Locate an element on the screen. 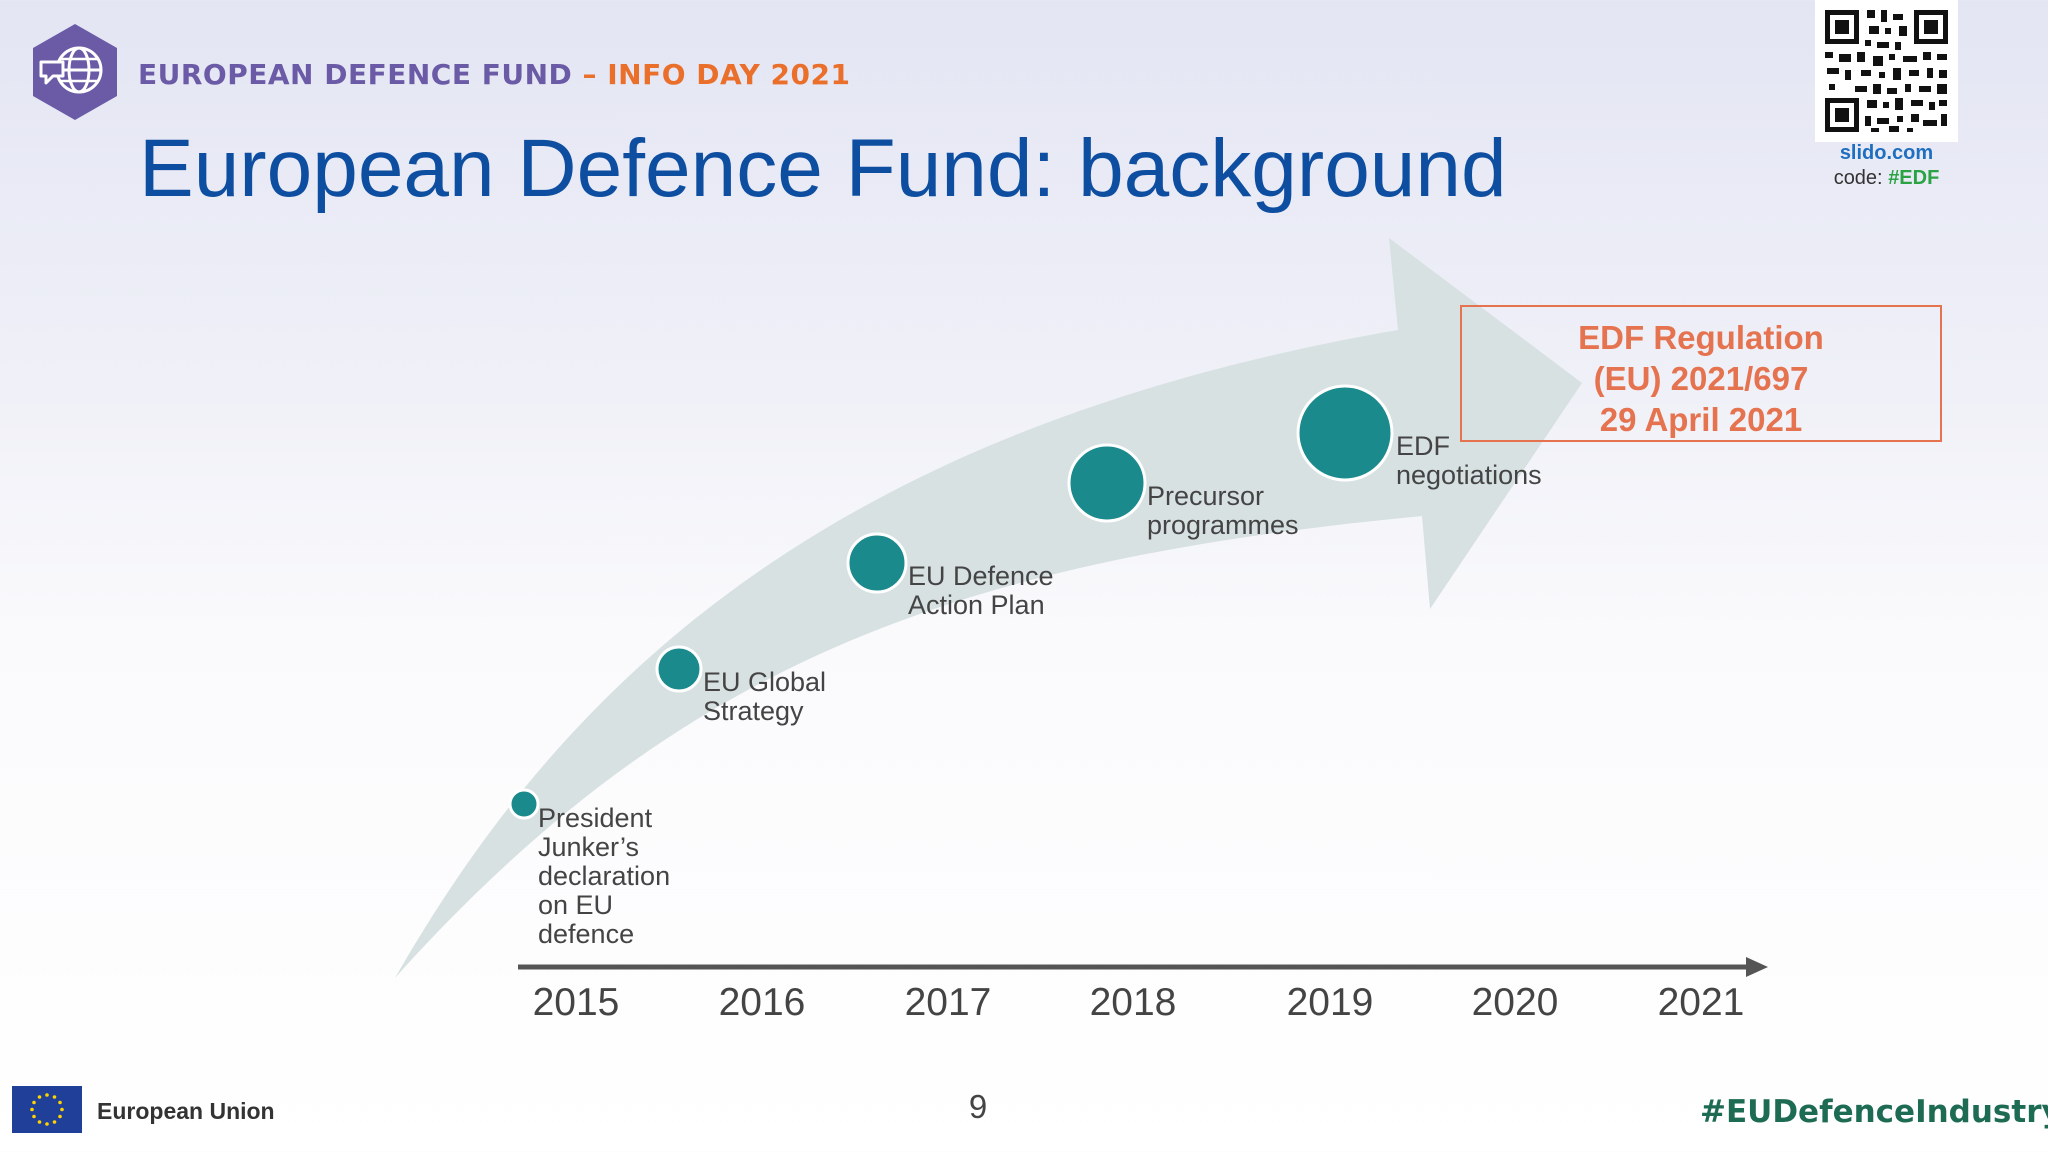 Image resolution: width=2048 pixels, height=1152 pixels. year-2017: 2017 is located at coordinates (948, 1002).